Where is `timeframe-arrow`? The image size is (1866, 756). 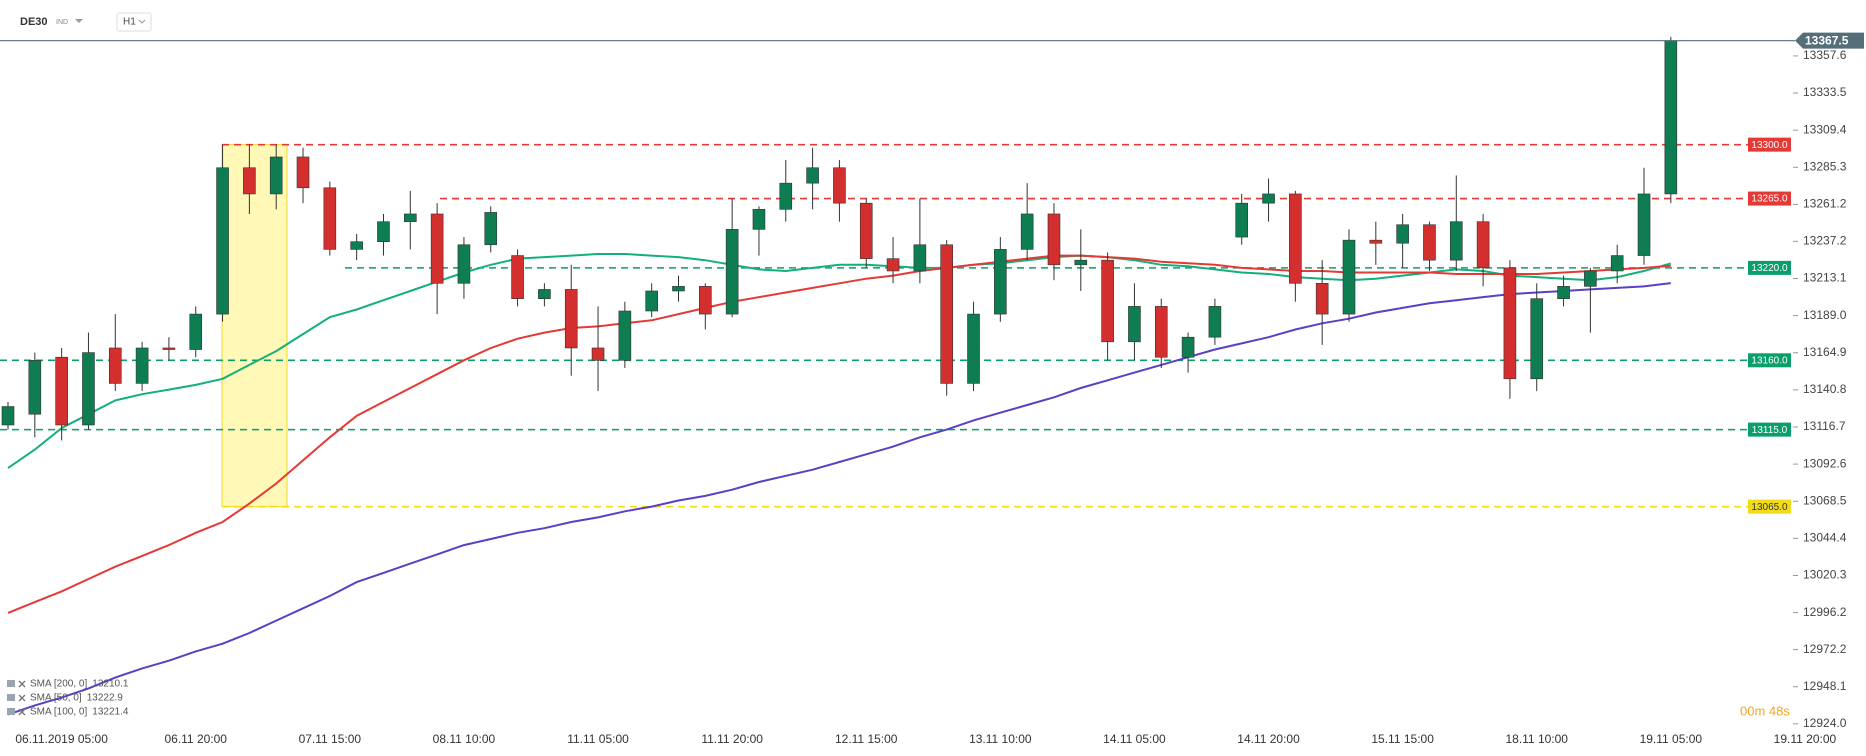 timeframe-arrow is located at coordinates (142, 21).